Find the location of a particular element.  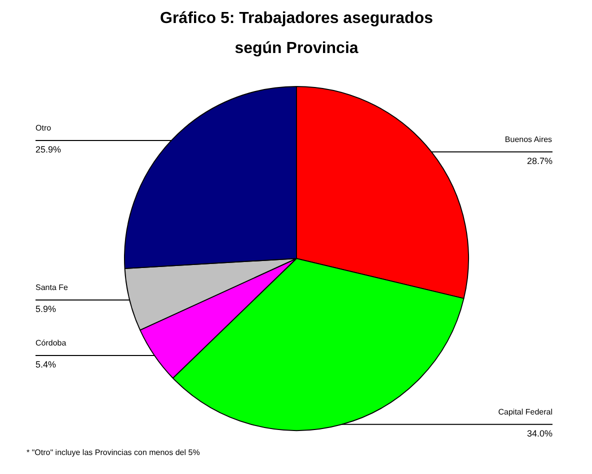

data-label: 5.4% is located at coordinates (46, 364).